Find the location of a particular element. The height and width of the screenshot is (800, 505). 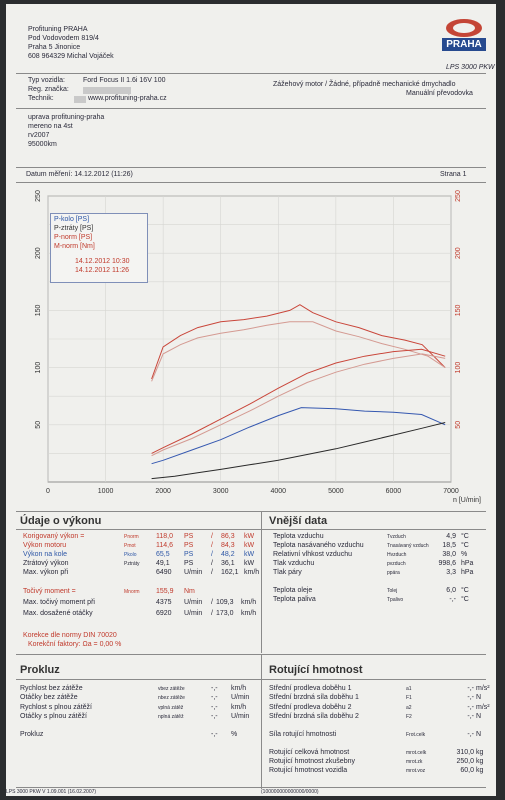

torque-unit: km/h is located at coordinates (249, 613).